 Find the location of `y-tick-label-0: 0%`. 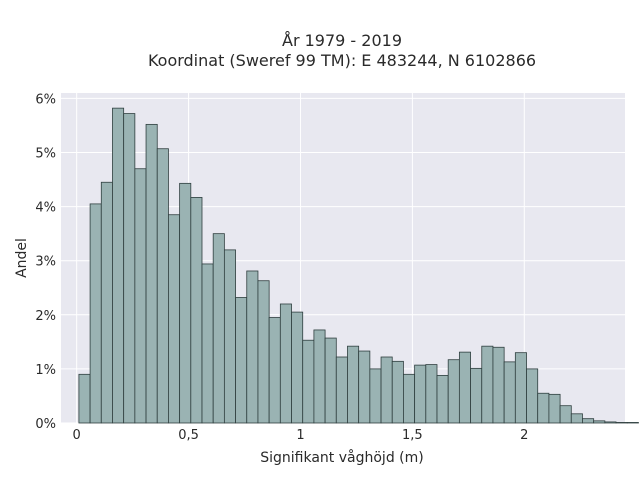

y-tick-label-0: 0% is located at coordinates (45, 424).